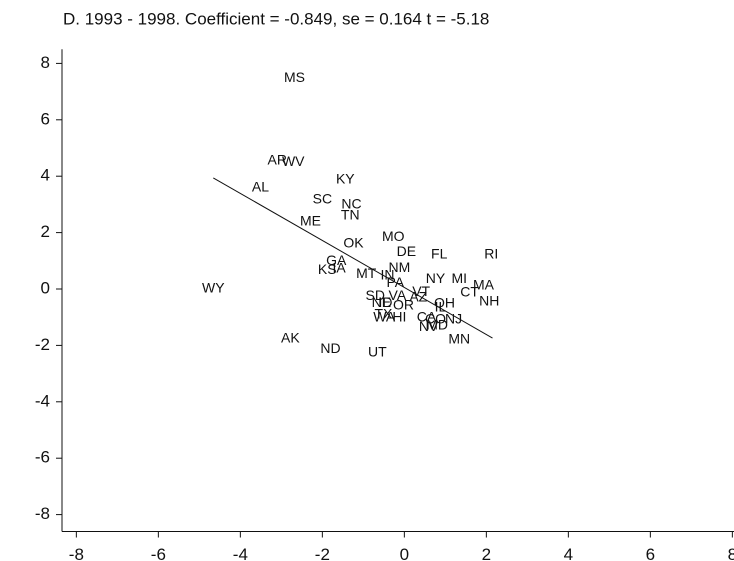  What do you see at coordinates (418, 297) in the screenshot?
I see `point-label: AZ` at bounding box center [418, 297].